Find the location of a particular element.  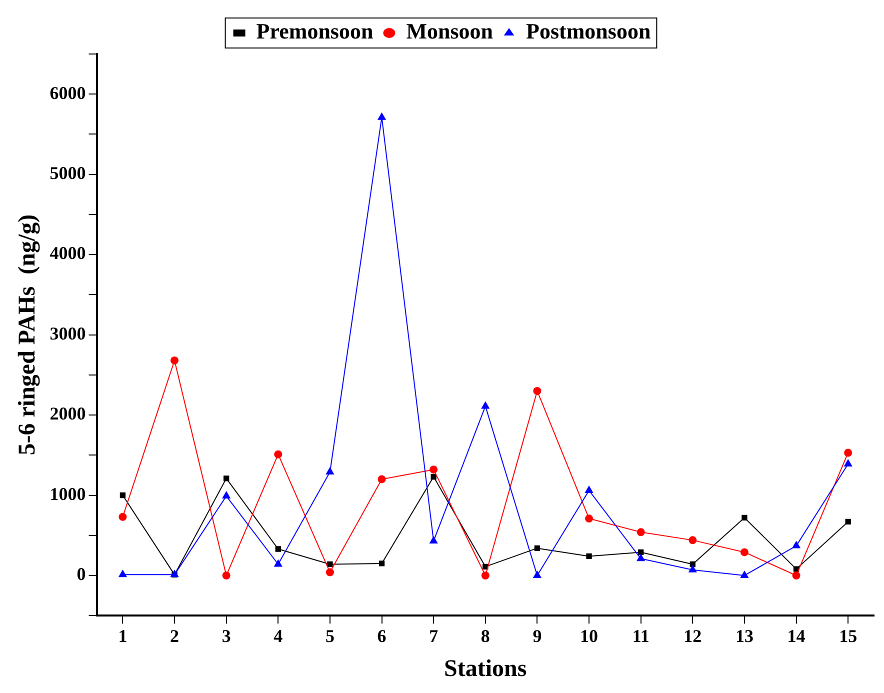

x-tick-label: 6 is located at coordinates (381, 636).